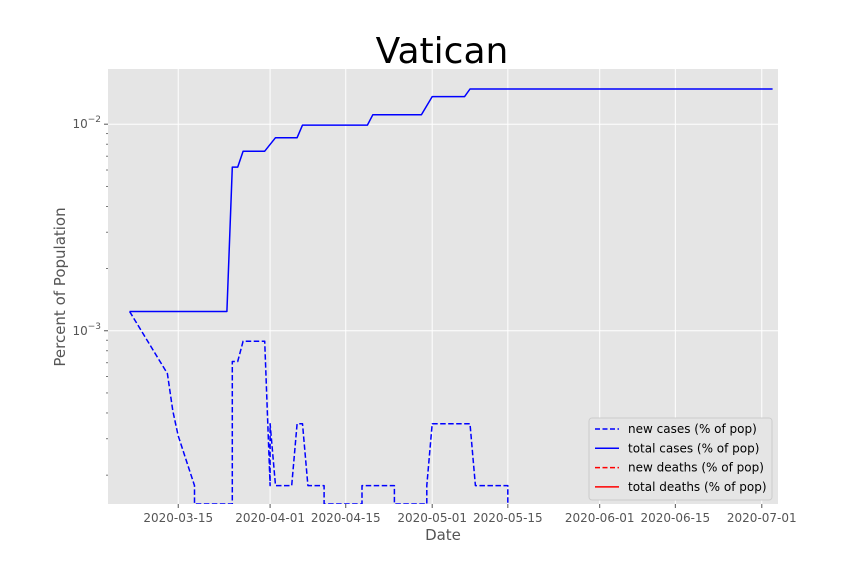 The image size is (864, 576). Describe the element at coordinates (693, 448) in the screenshot. I see `legend-label: total cases (% of pop)` at that location.